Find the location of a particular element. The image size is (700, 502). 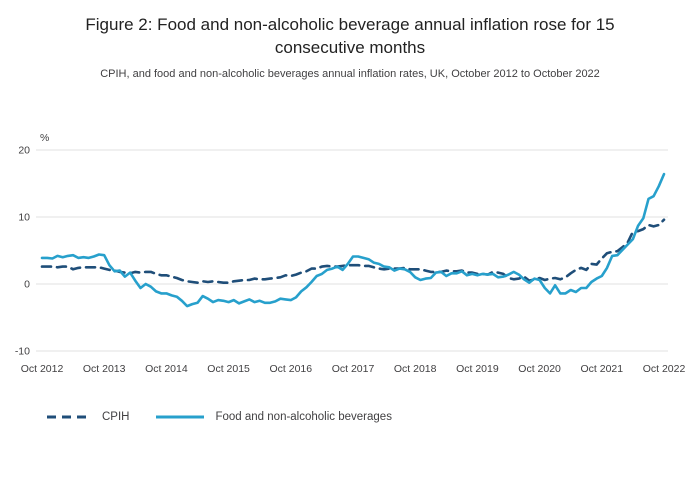

x-tick-label: Oct 2016 is located at coordinates (290, 369).